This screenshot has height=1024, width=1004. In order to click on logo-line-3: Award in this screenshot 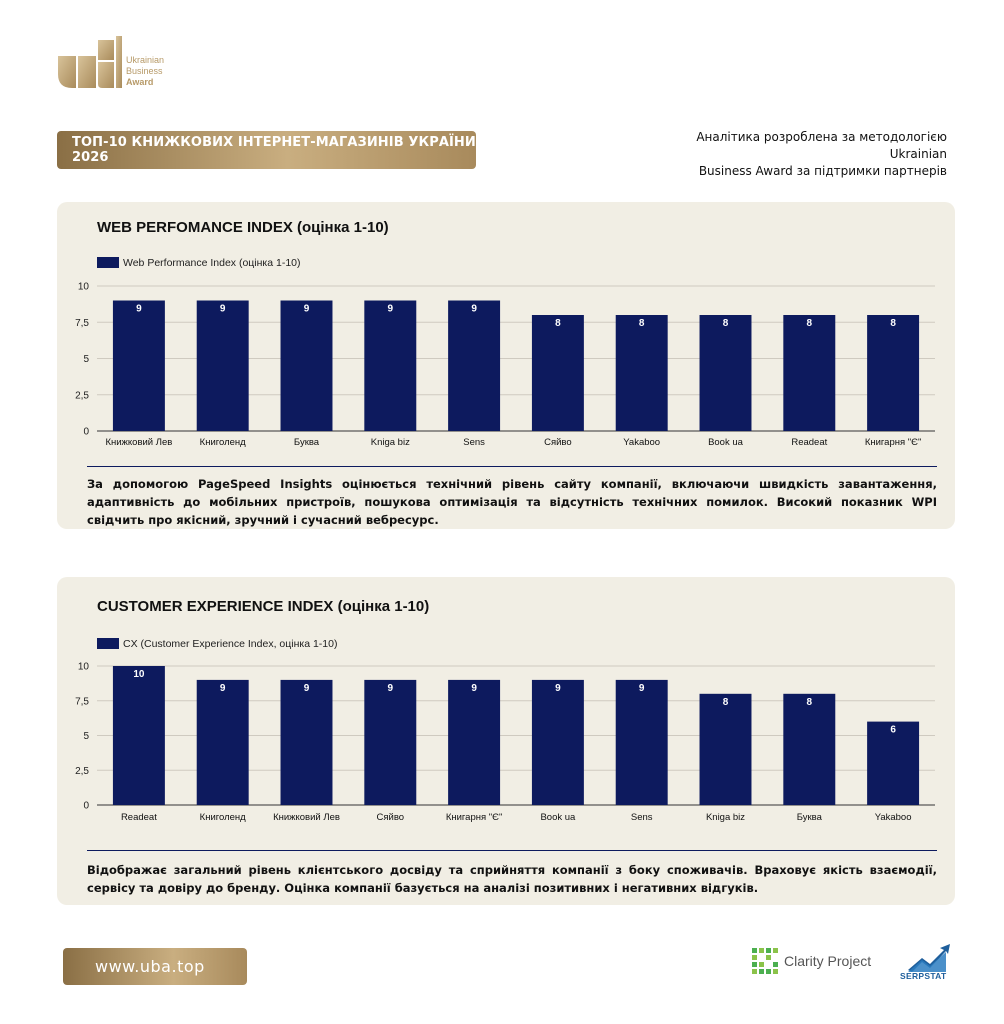, I will do `click(140, 82)`.